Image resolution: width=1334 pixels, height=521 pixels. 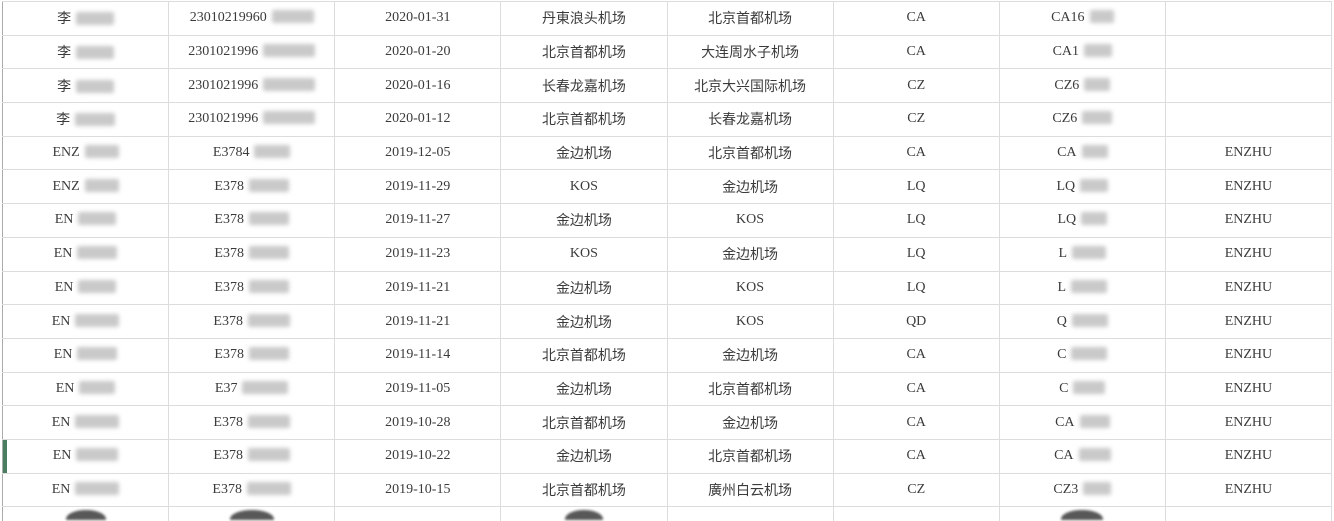 I want to click on cell-date: 2019-11-27, so click(x=418, y=221).